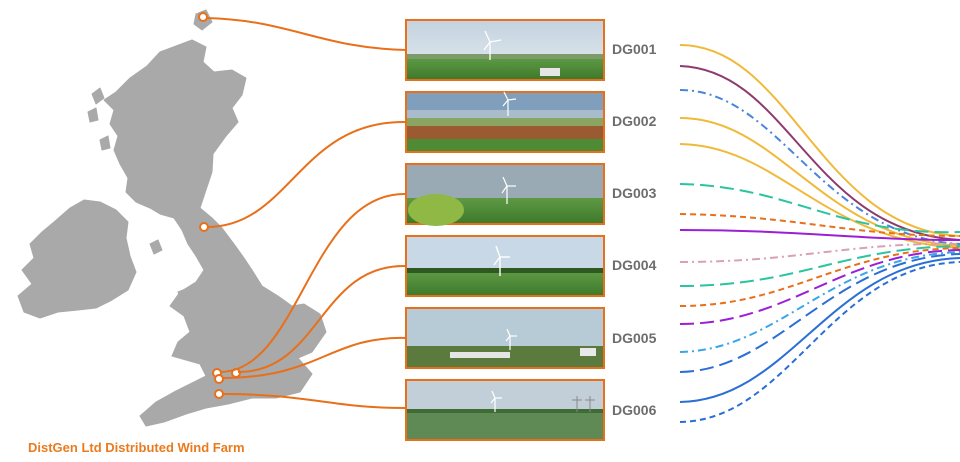 This screenshot has width=960, height=462. What do you see at coordinates (505, 122) in the screenshot?
I see `site-photo-dg002` at bounding box center [505, 122].